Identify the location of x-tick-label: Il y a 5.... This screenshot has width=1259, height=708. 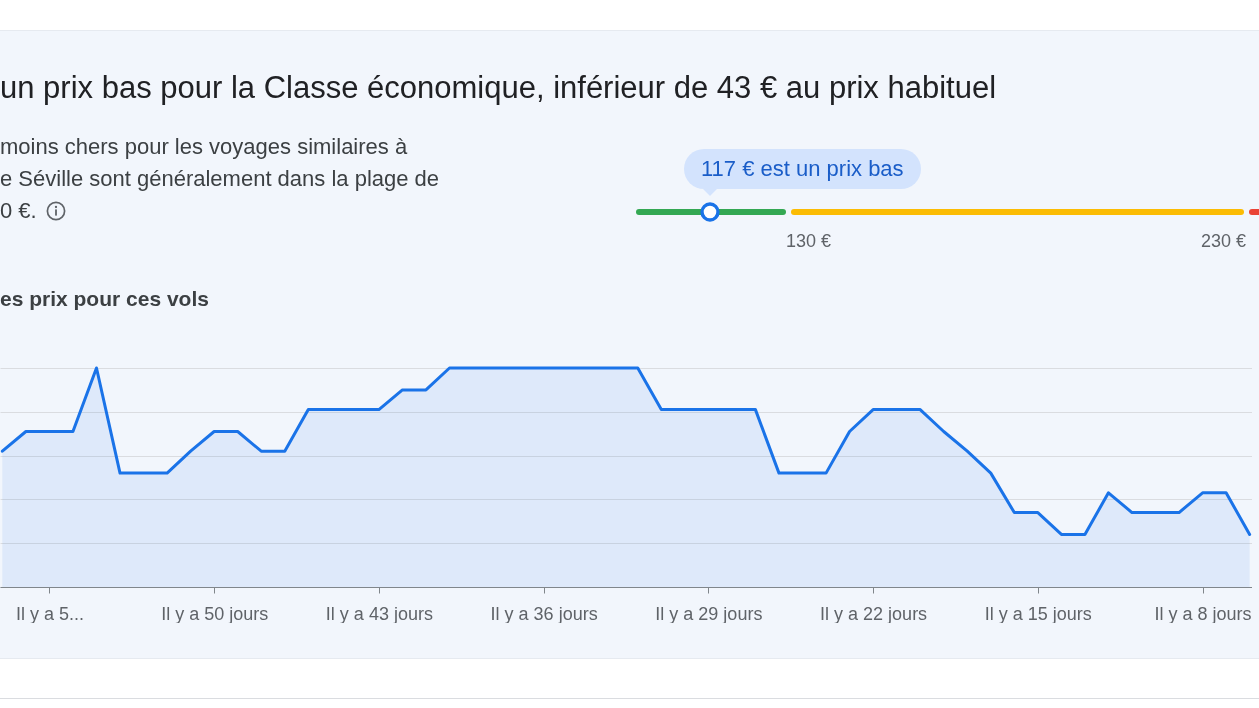
(49, 613).